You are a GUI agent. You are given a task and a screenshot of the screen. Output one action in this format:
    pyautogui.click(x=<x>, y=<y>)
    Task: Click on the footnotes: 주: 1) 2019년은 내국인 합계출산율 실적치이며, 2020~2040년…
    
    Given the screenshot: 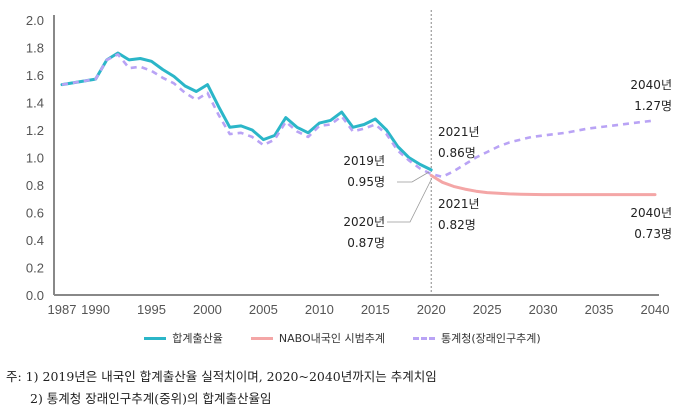 What is the action you would take?
    pyautogui.click(x=221, y=388)
    